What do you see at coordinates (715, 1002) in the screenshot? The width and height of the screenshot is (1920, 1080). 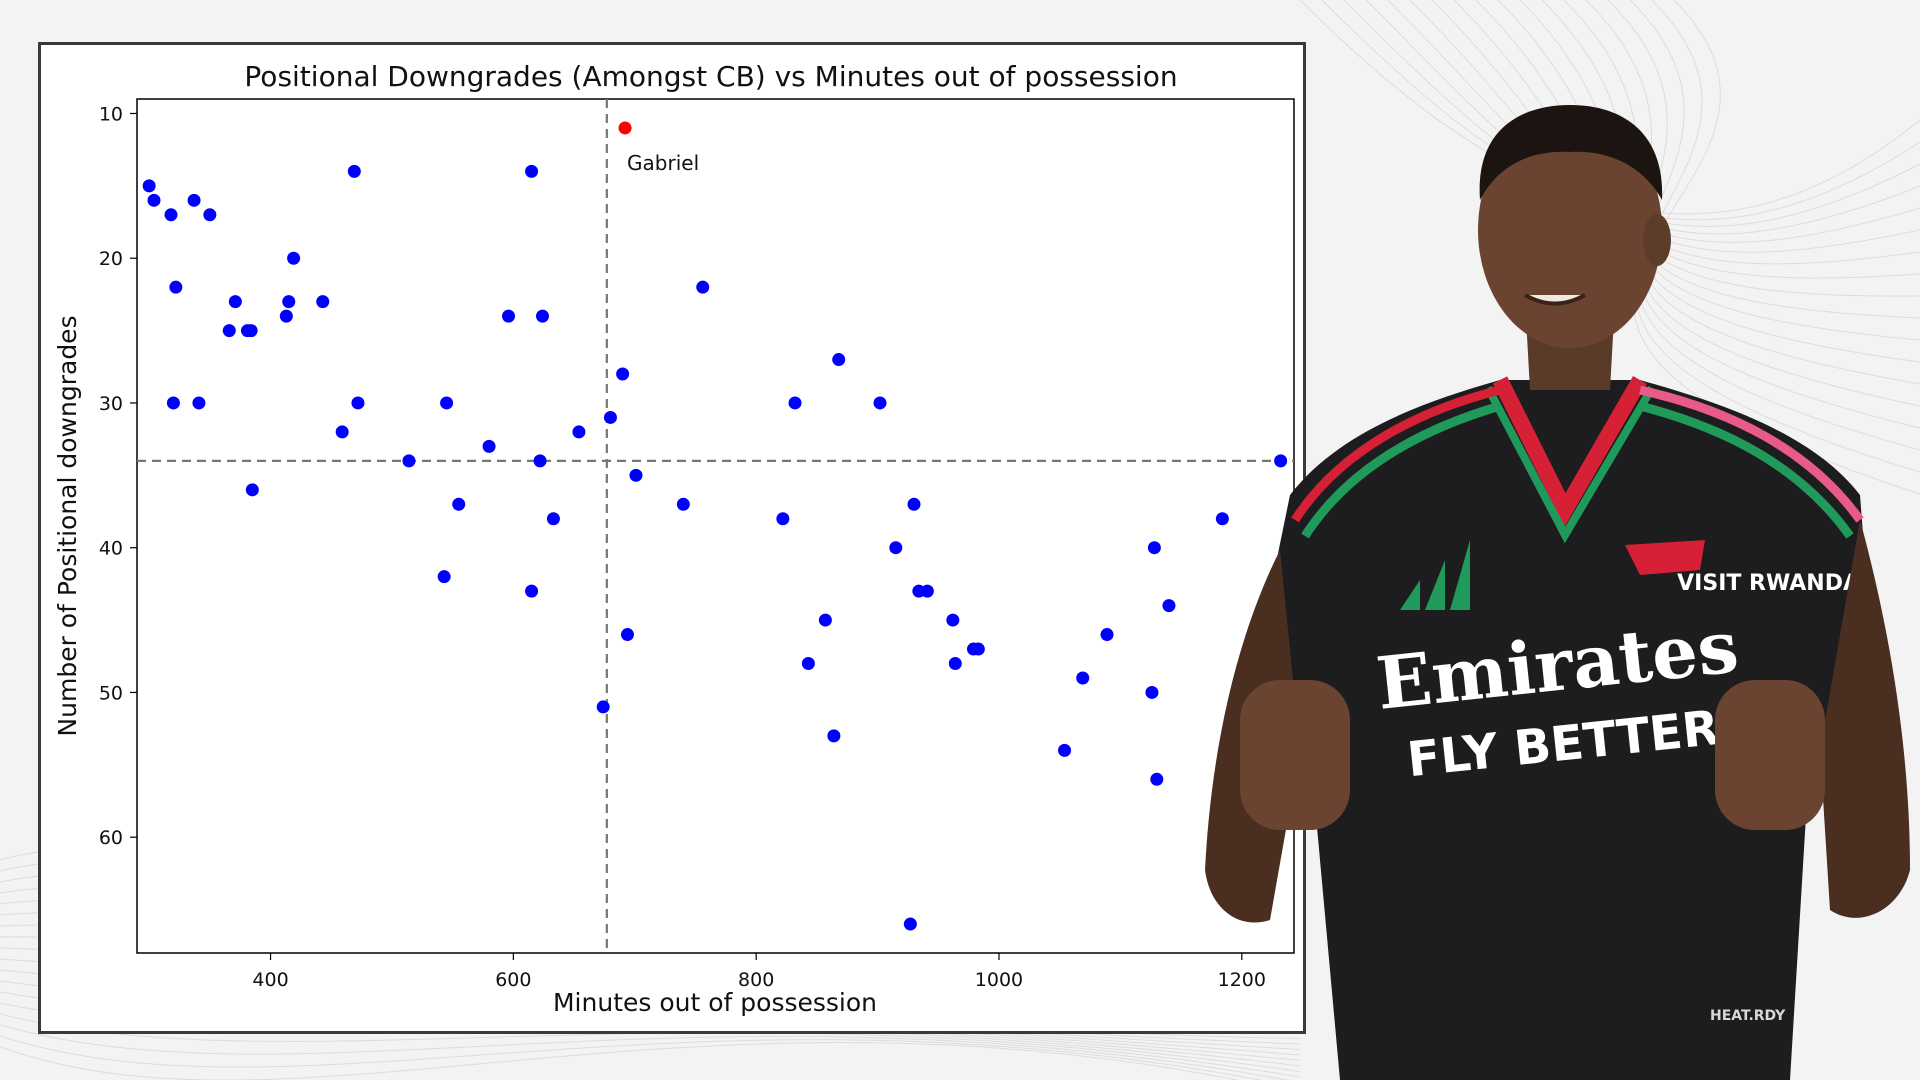 I see `x-axis-label: Minutes out of possession` at bounding box center [715, 1002].